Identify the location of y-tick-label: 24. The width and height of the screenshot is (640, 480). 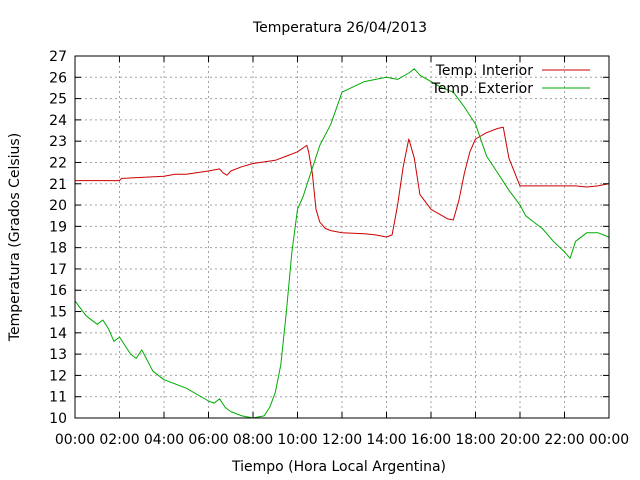
(58, 121).